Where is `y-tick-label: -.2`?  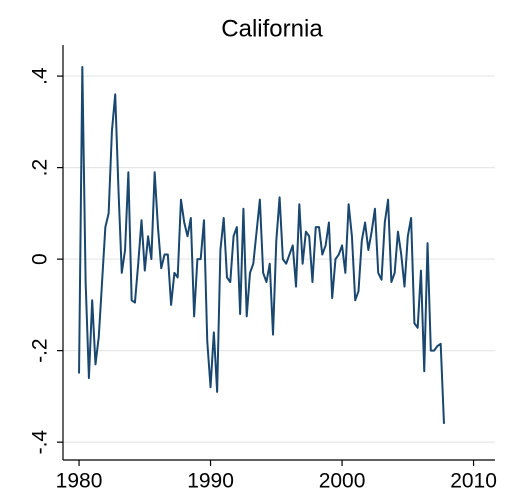 y-tick-label: -.2 is located at coordinates (40, 350).